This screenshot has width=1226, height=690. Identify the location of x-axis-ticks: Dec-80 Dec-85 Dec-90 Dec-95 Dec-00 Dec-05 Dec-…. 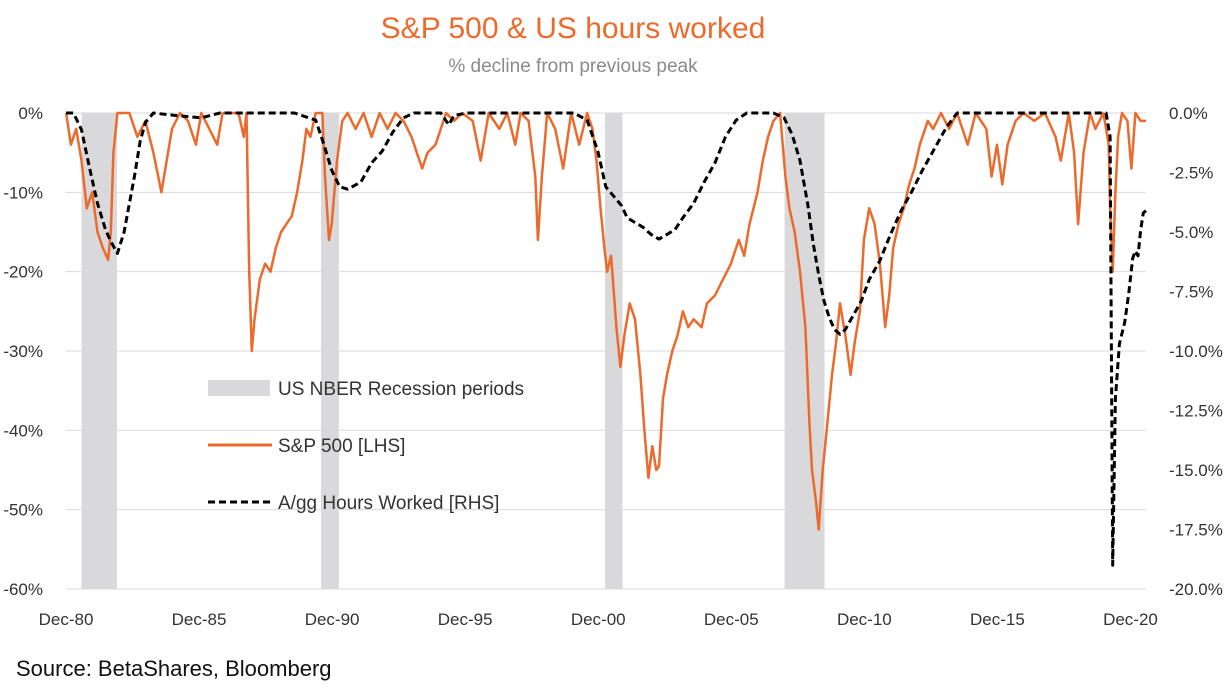
(598, 619).